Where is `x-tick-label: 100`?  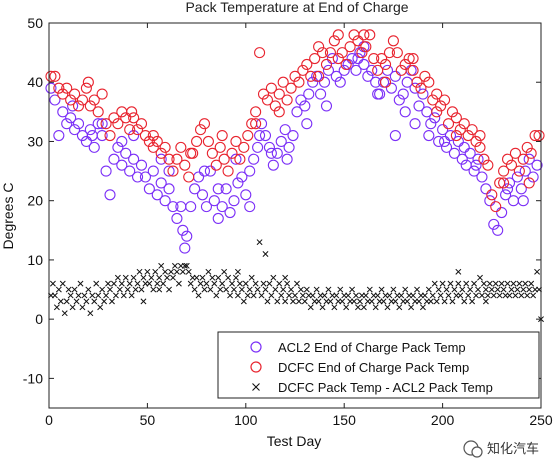
x-tick-label: 100 is located at coordinates (246, 420).